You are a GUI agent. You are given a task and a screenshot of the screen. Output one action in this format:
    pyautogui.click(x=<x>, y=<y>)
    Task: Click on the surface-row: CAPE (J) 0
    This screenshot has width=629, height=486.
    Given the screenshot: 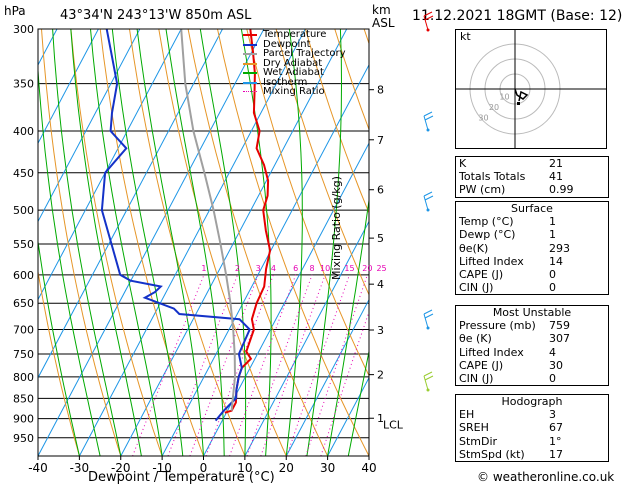 What is the action you would take?
    pyautogui.click(x=507, y=274)
    